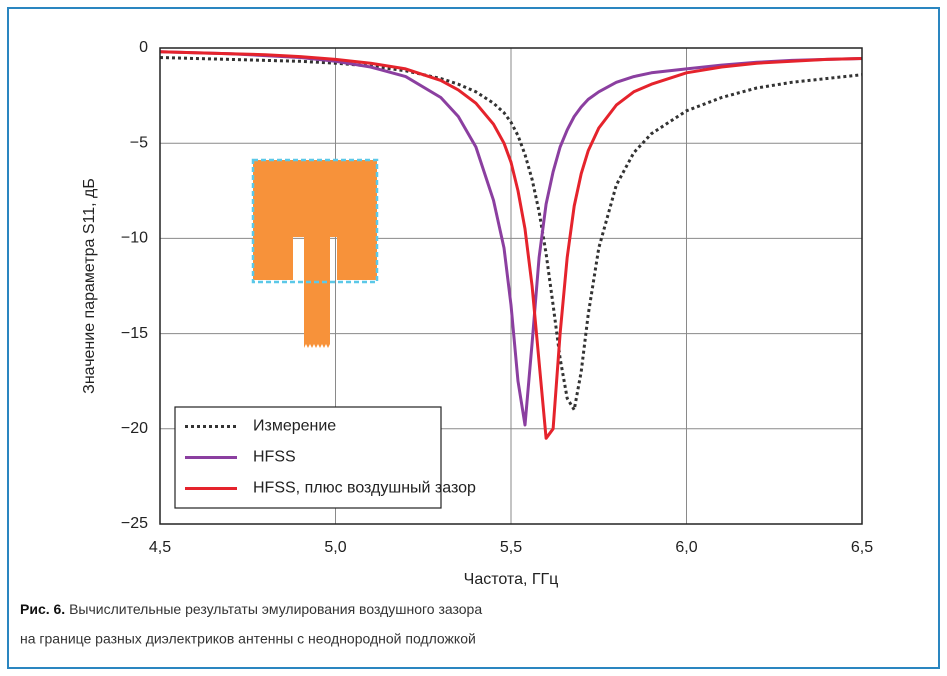 This screenshot has height=676, width=947. Describe the element at coordinates (134, 523) in the screenshot. I see `y-tick-label: −25` at that location.